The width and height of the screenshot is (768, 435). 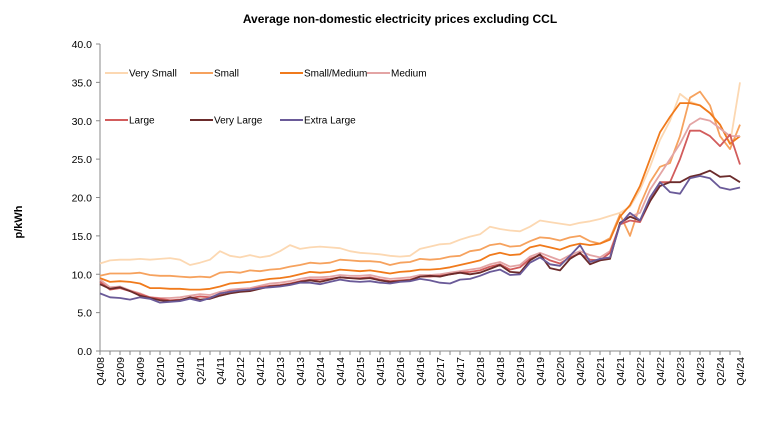 I want to click on legend-label: Extra Large, so click(x=330, y=121).